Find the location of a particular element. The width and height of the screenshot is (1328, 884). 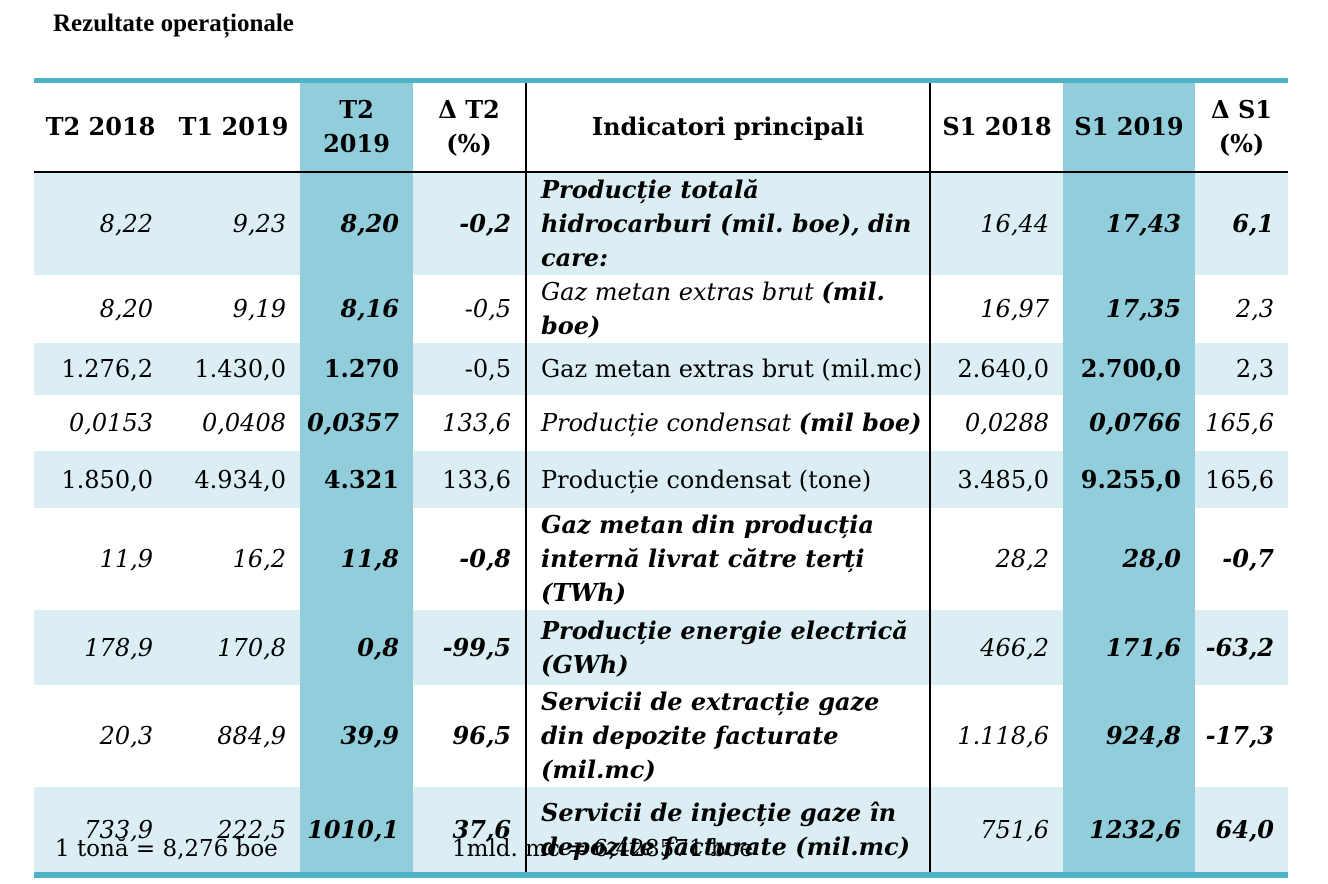

cell-t2-2019: 0,8 is located at coordinates (356, 647).